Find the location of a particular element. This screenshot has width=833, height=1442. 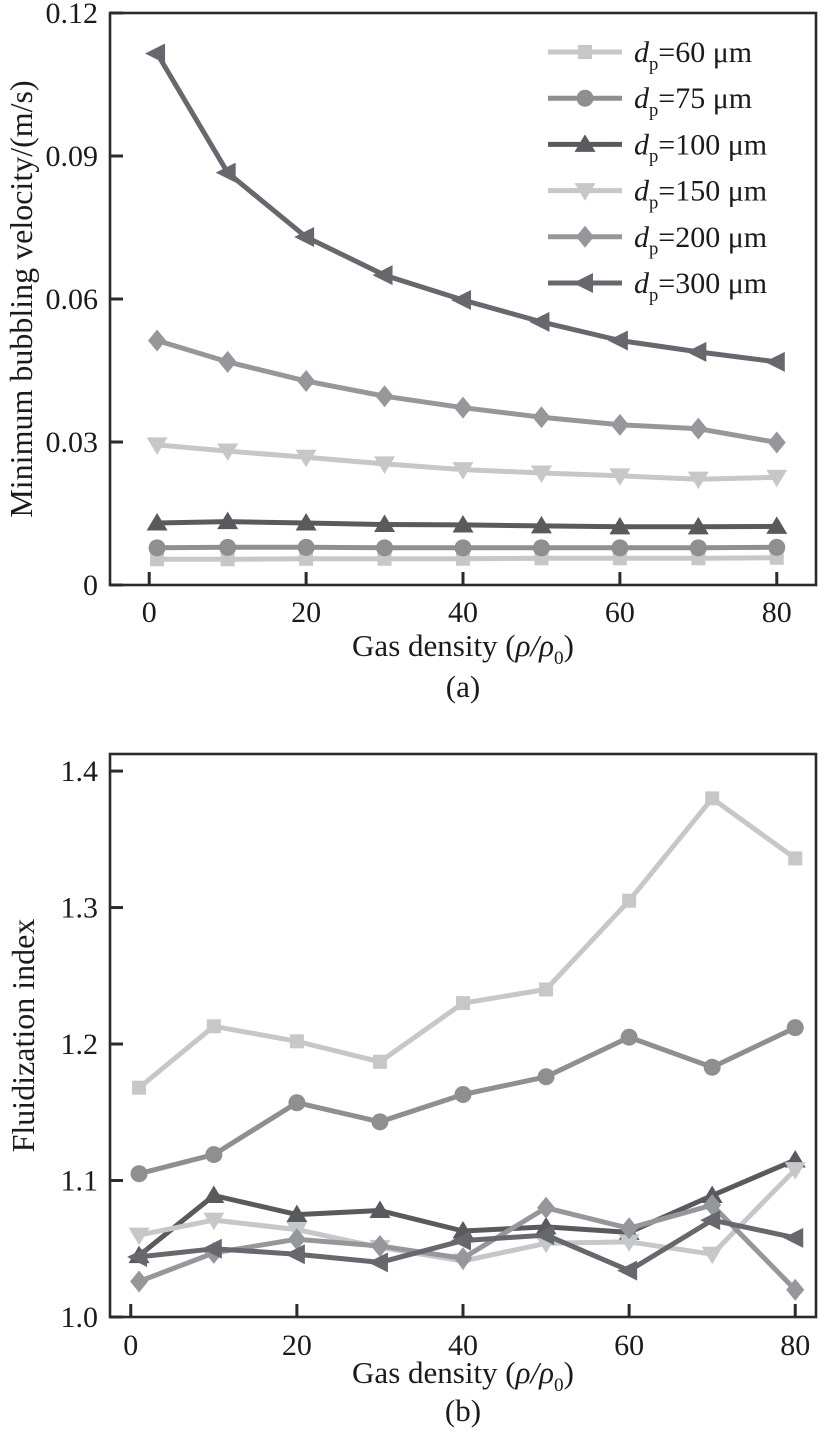

series-dp-300-m is located at coordinates (465, 1245).